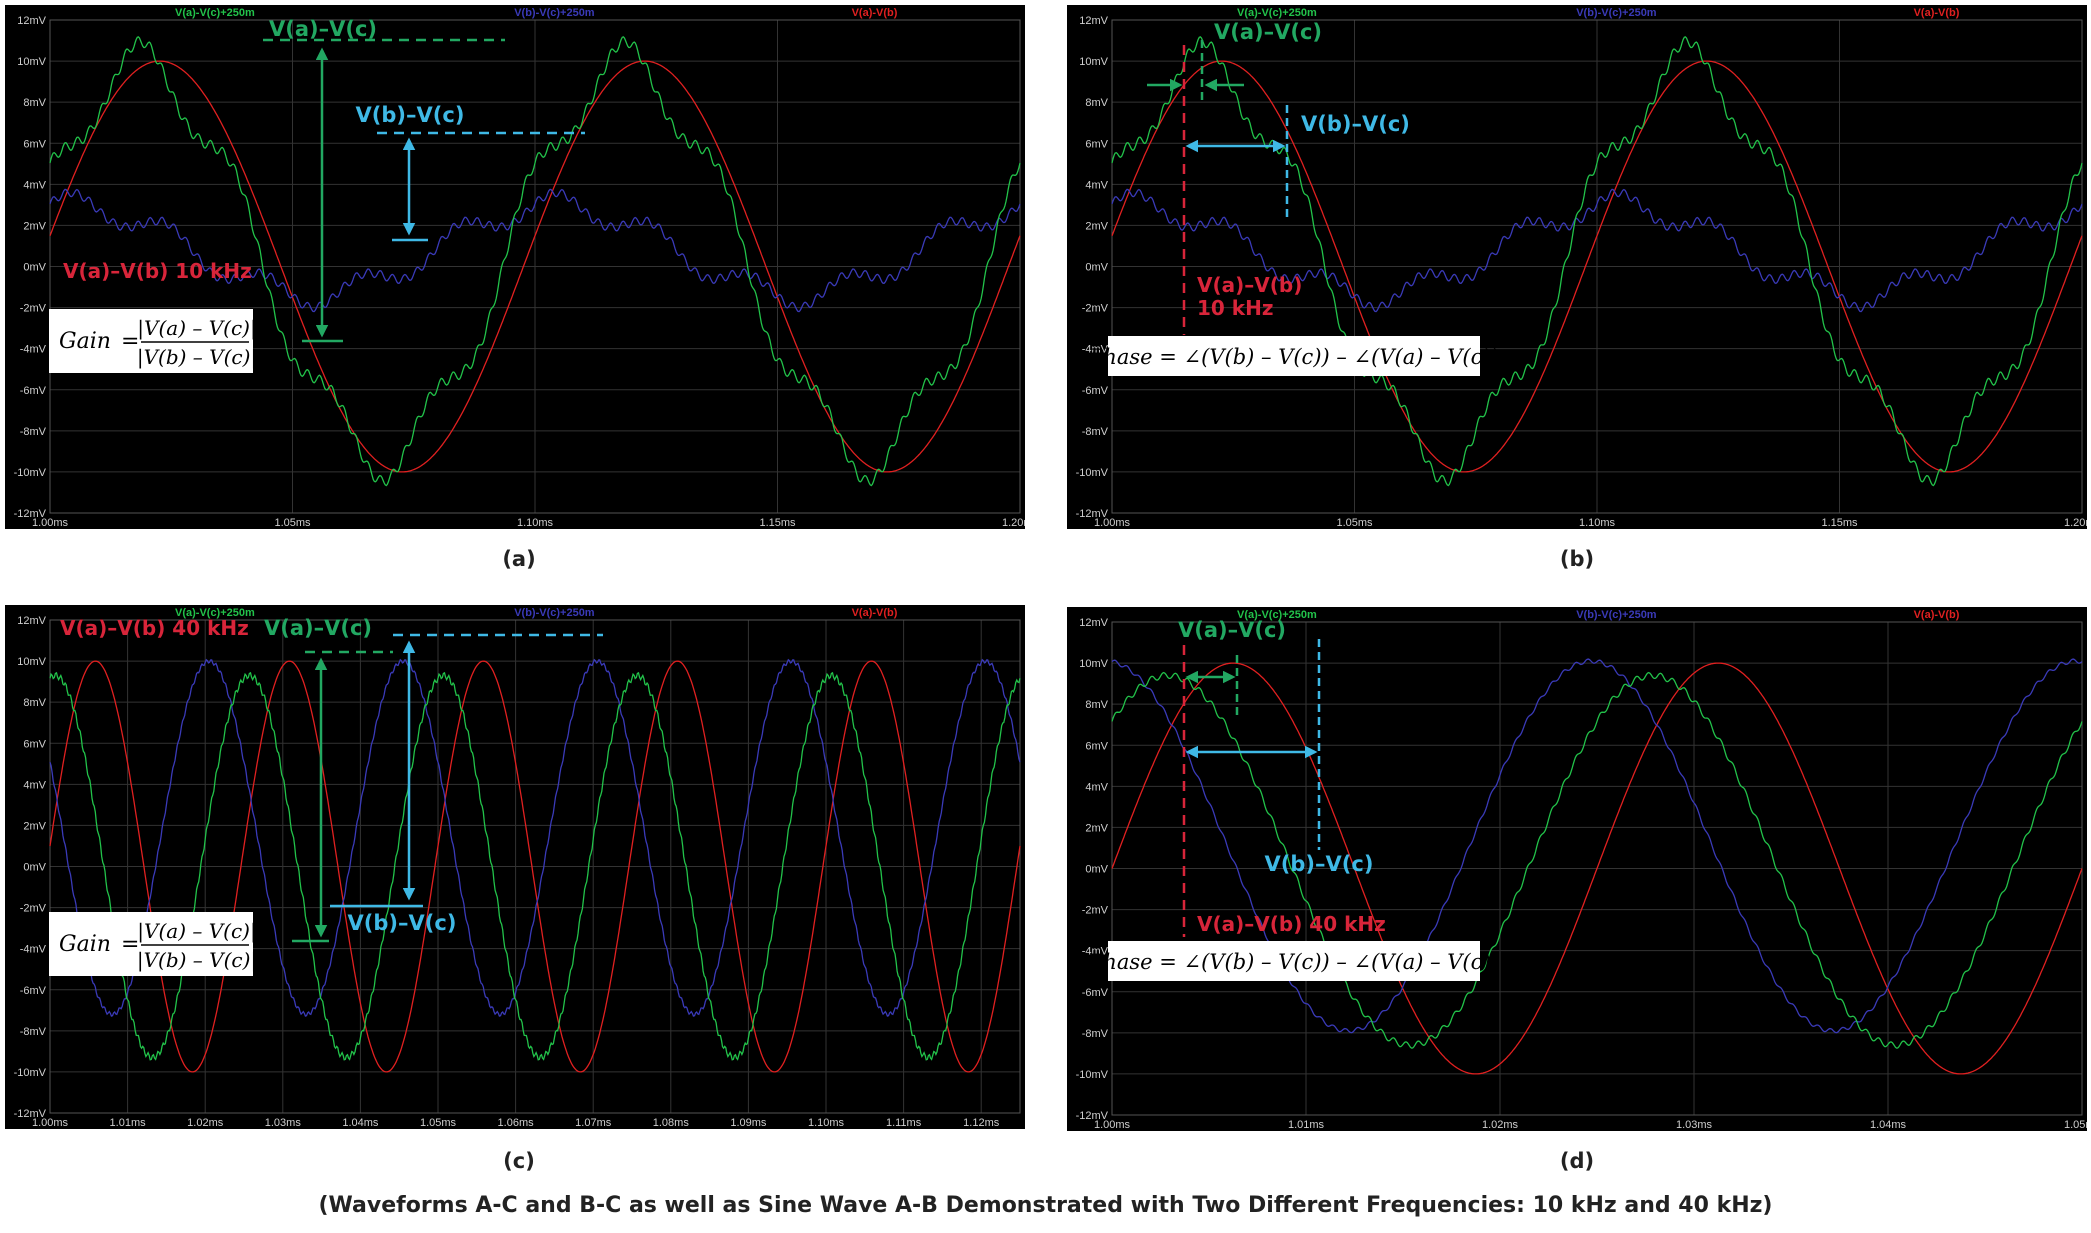 The width and height of the screenshot is (2091, 1233). I want to click on x-tick-label: 1.09ms, so click(748, 1123).